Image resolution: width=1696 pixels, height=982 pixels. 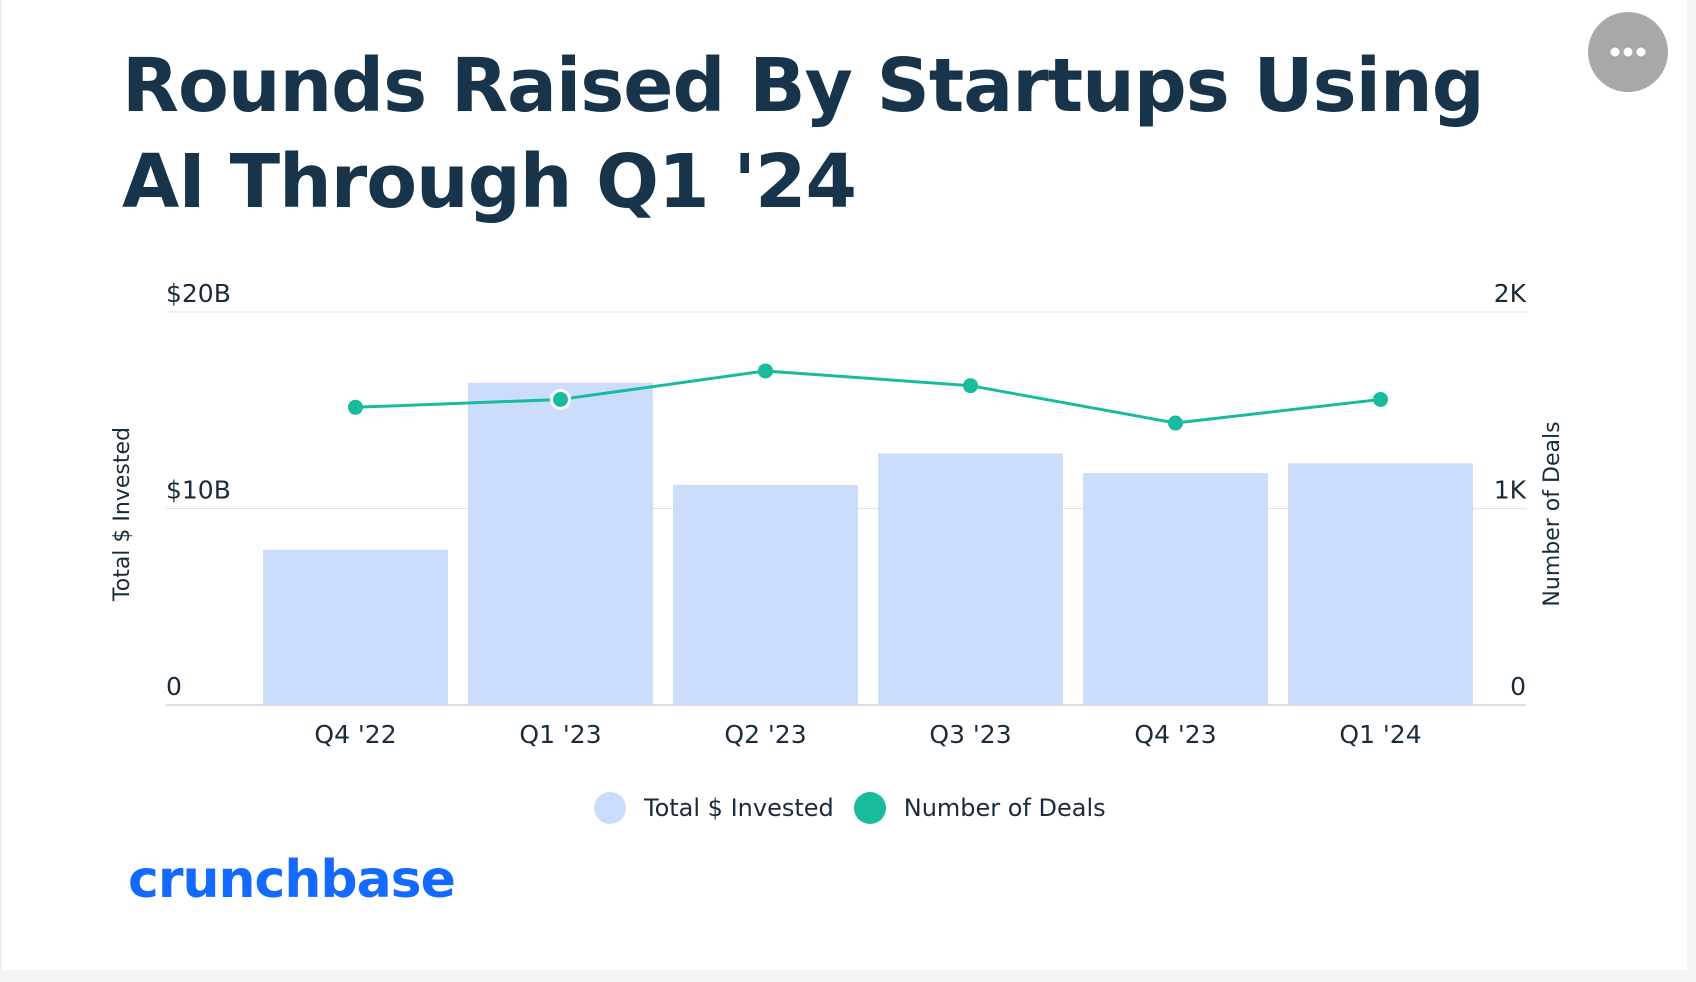 I want to click on legend: Total $ Invested Number of Deals, so click(x=860, y=808).